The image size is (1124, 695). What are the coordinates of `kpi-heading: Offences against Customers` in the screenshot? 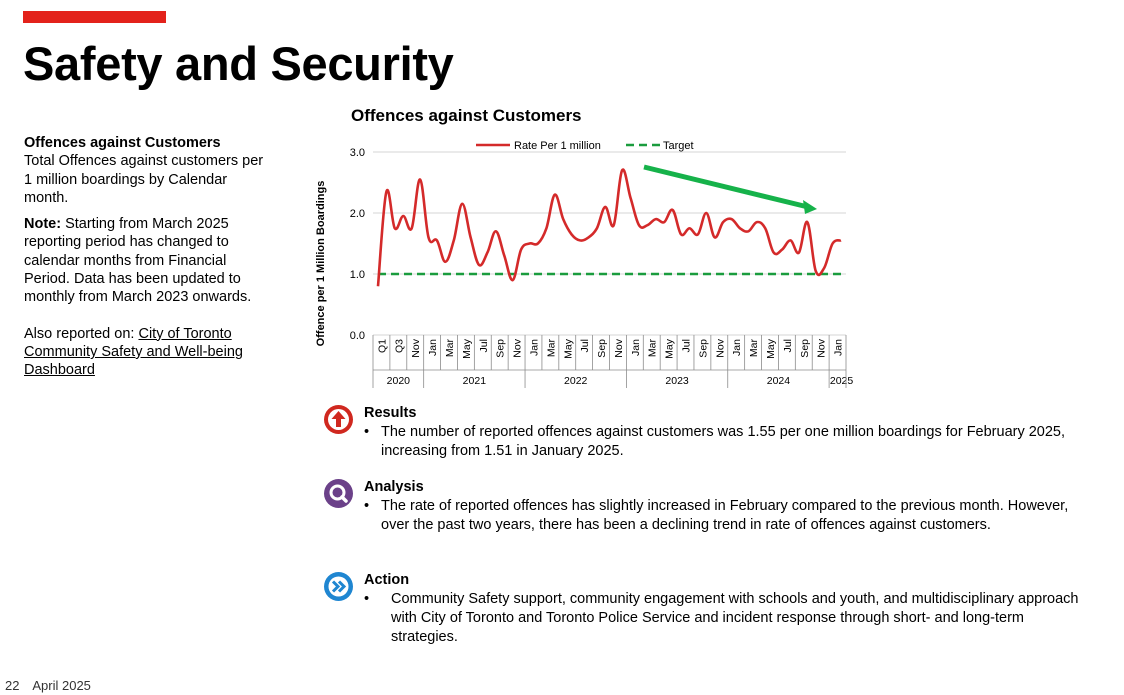 It's located at (122, 143).